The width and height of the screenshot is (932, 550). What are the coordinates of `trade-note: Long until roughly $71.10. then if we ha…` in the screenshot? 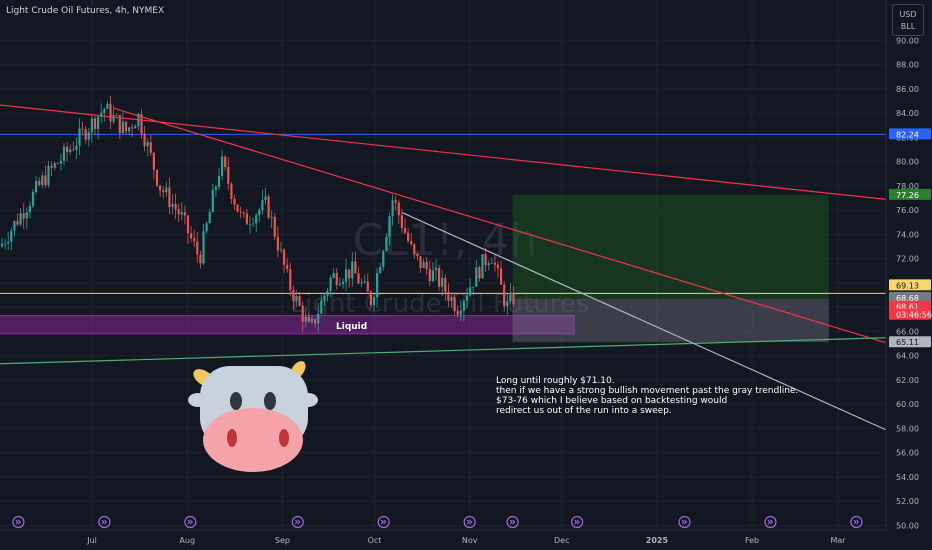 It's located at (666, 396).